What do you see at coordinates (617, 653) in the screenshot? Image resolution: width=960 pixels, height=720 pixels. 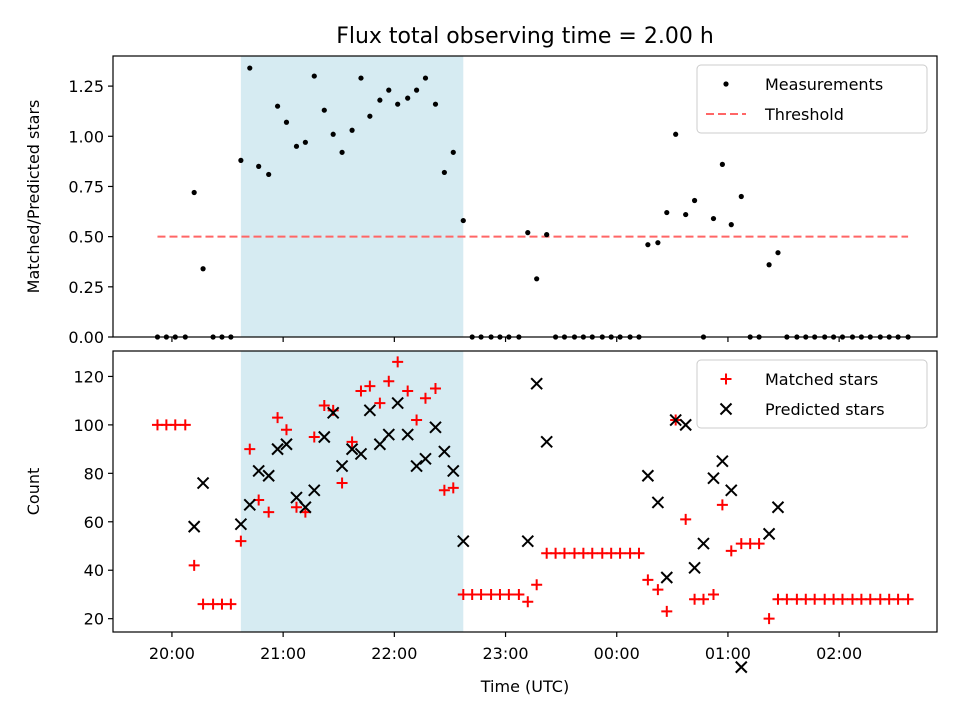 I see `x-tick-label: 00:00` at bounding box center [617, 653].